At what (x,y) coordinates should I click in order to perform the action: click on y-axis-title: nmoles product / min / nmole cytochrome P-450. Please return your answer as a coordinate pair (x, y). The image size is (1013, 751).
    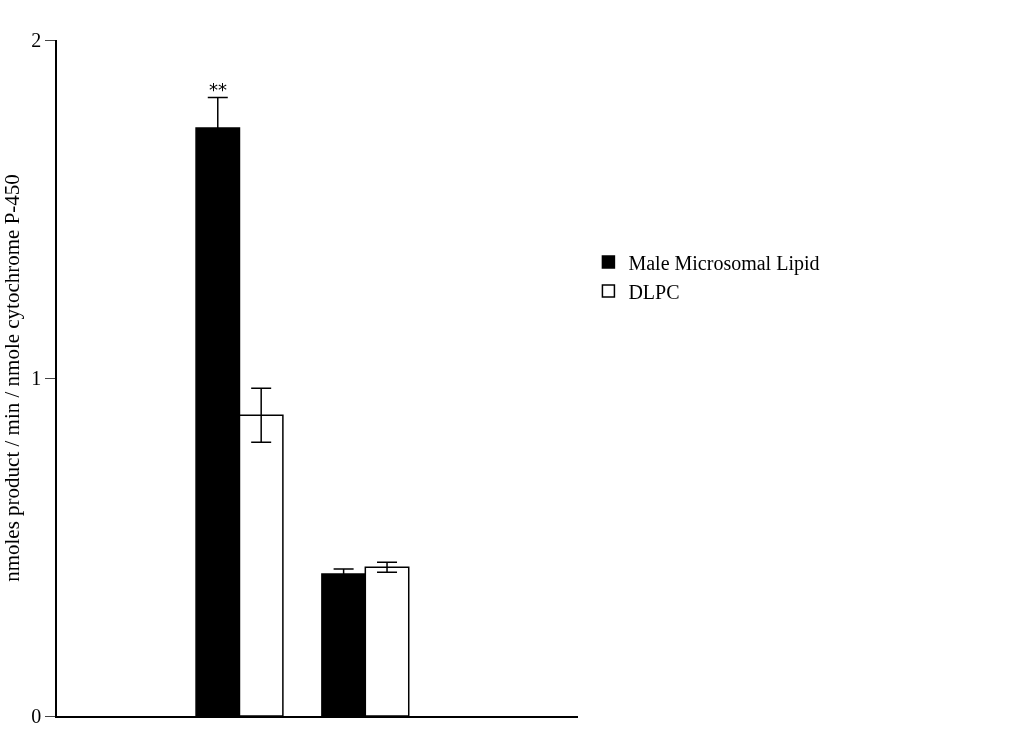
    Looking at the image, I should click on (12, 378).